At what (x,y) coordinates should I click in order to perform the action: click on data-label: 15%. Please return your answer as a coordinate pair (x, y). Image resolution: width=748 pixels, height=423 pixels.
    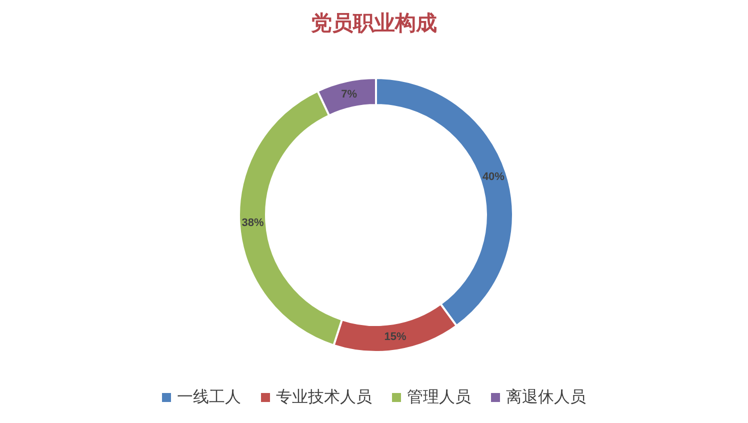
    Looking at the image, I should click on (395, 336).